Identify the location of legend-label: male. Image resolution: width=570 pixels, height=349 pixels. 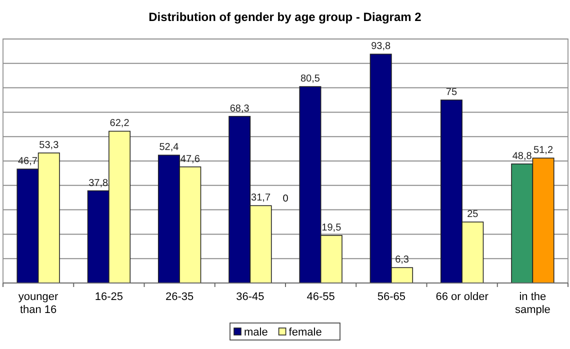
(256, 332).